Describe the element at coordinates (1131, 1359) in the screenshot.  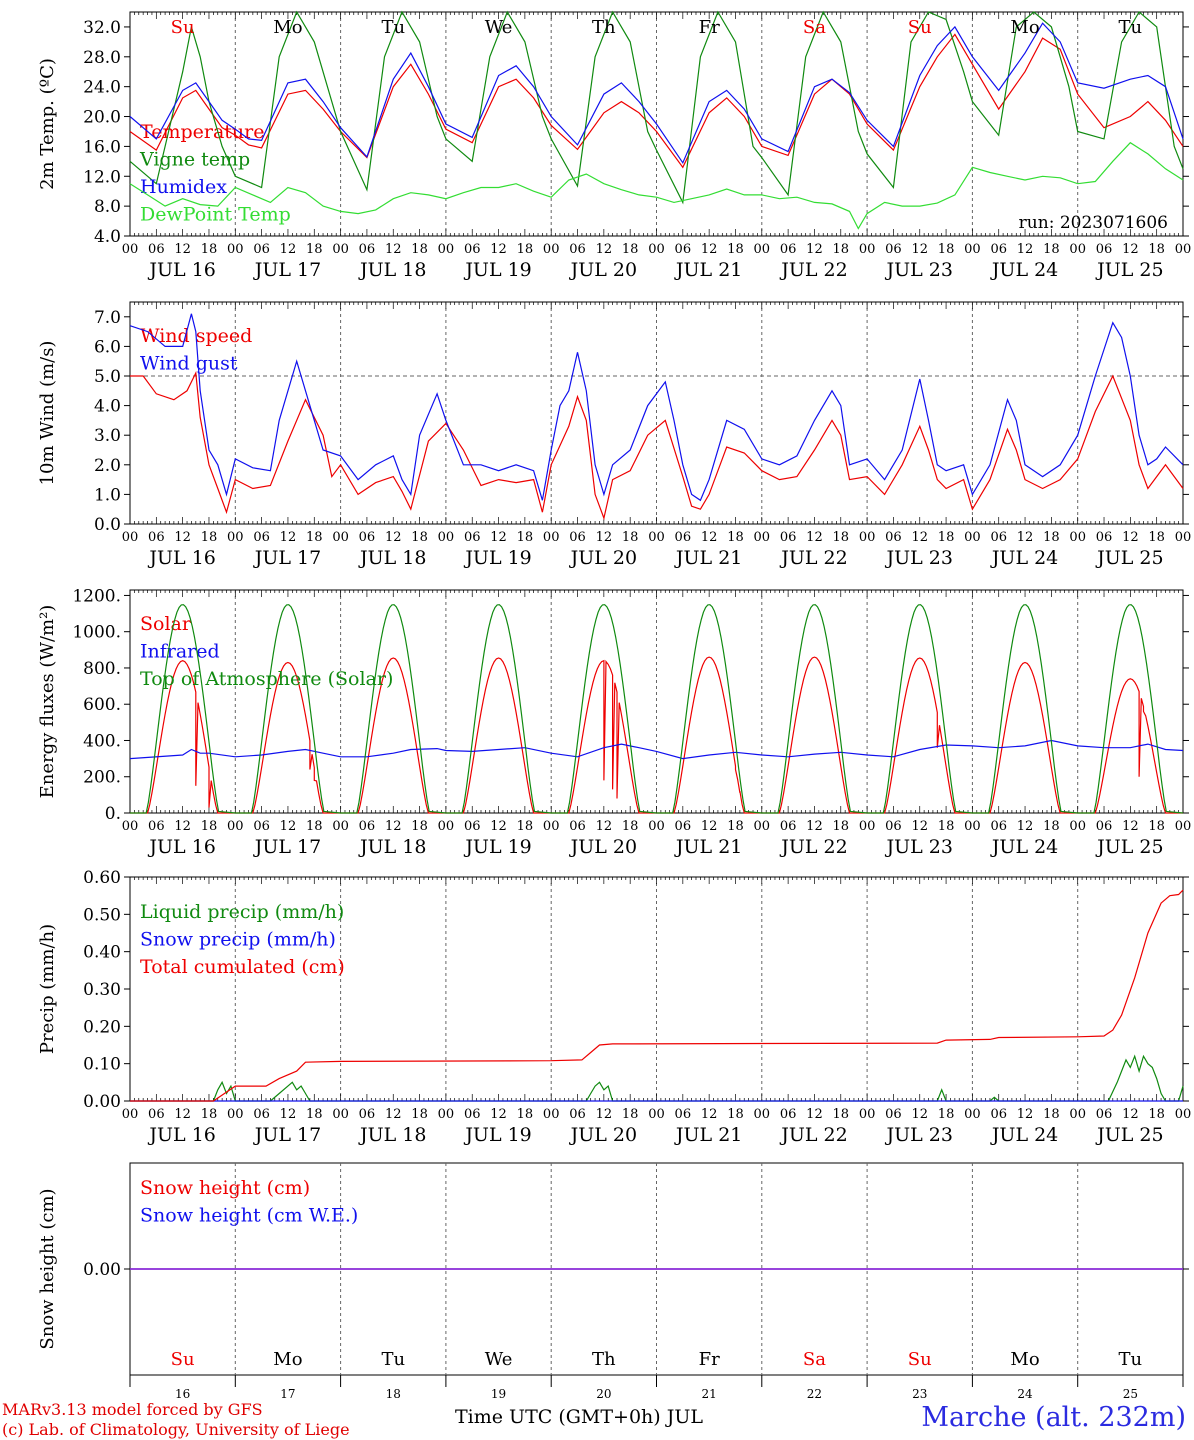
I see `weekday-label-bottom: Tu` at that location.